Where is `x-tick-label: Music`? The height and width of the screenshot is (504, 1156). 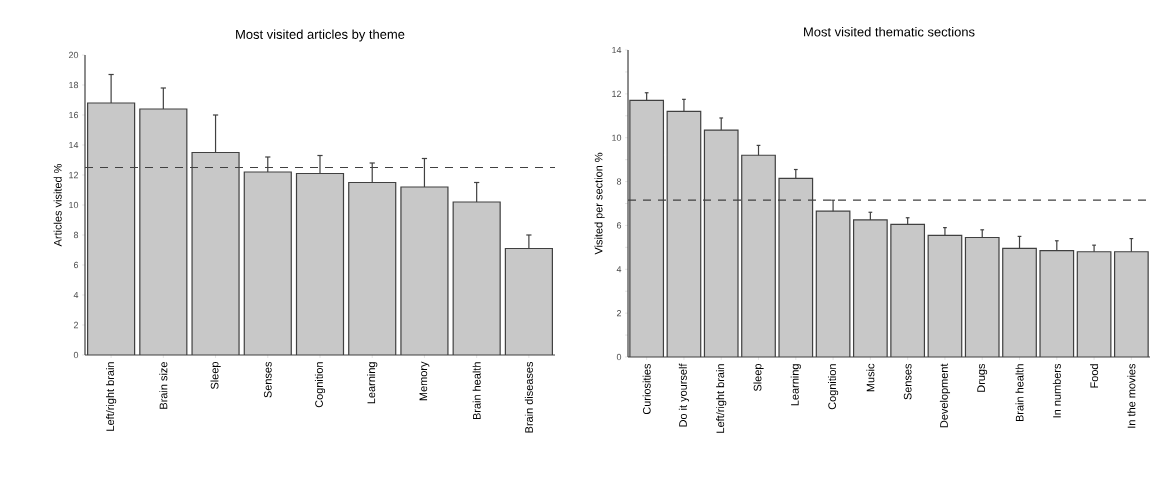 x-tick-label: Music is located at coordinates (870, 377).